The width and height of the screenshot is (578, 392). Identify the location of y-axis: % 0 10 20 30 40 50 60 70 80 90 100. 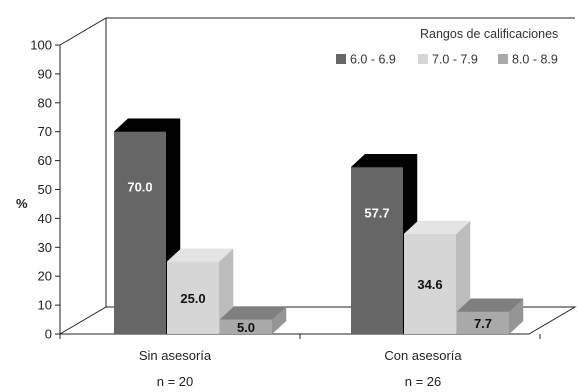
(38, 190).